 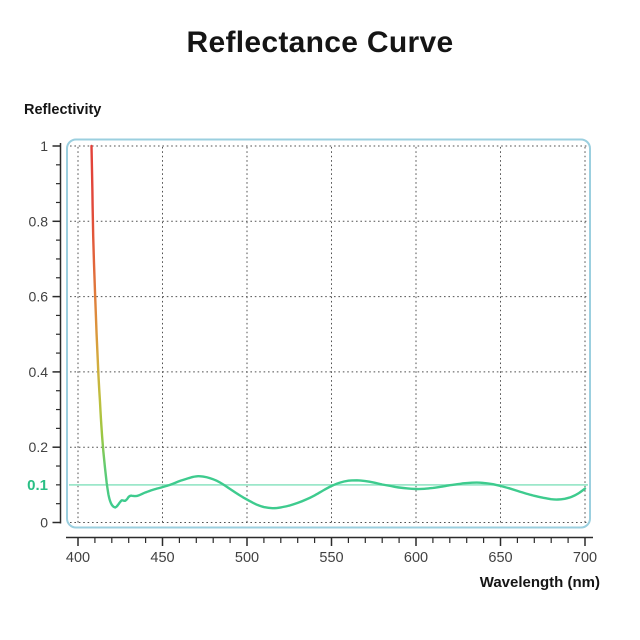 I want to click on y-tick-label: 1, so click(x=44, y=146).